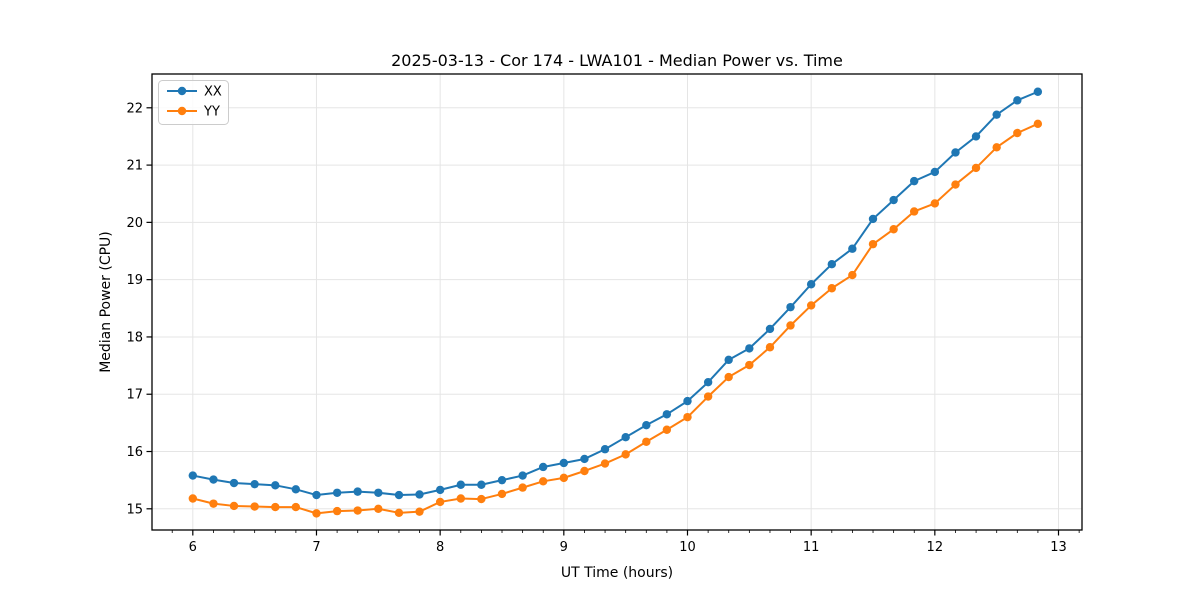  Describe the element at coordinates (1058, 547) in the screenshot. I see `x-tick-label: 13` at that location.